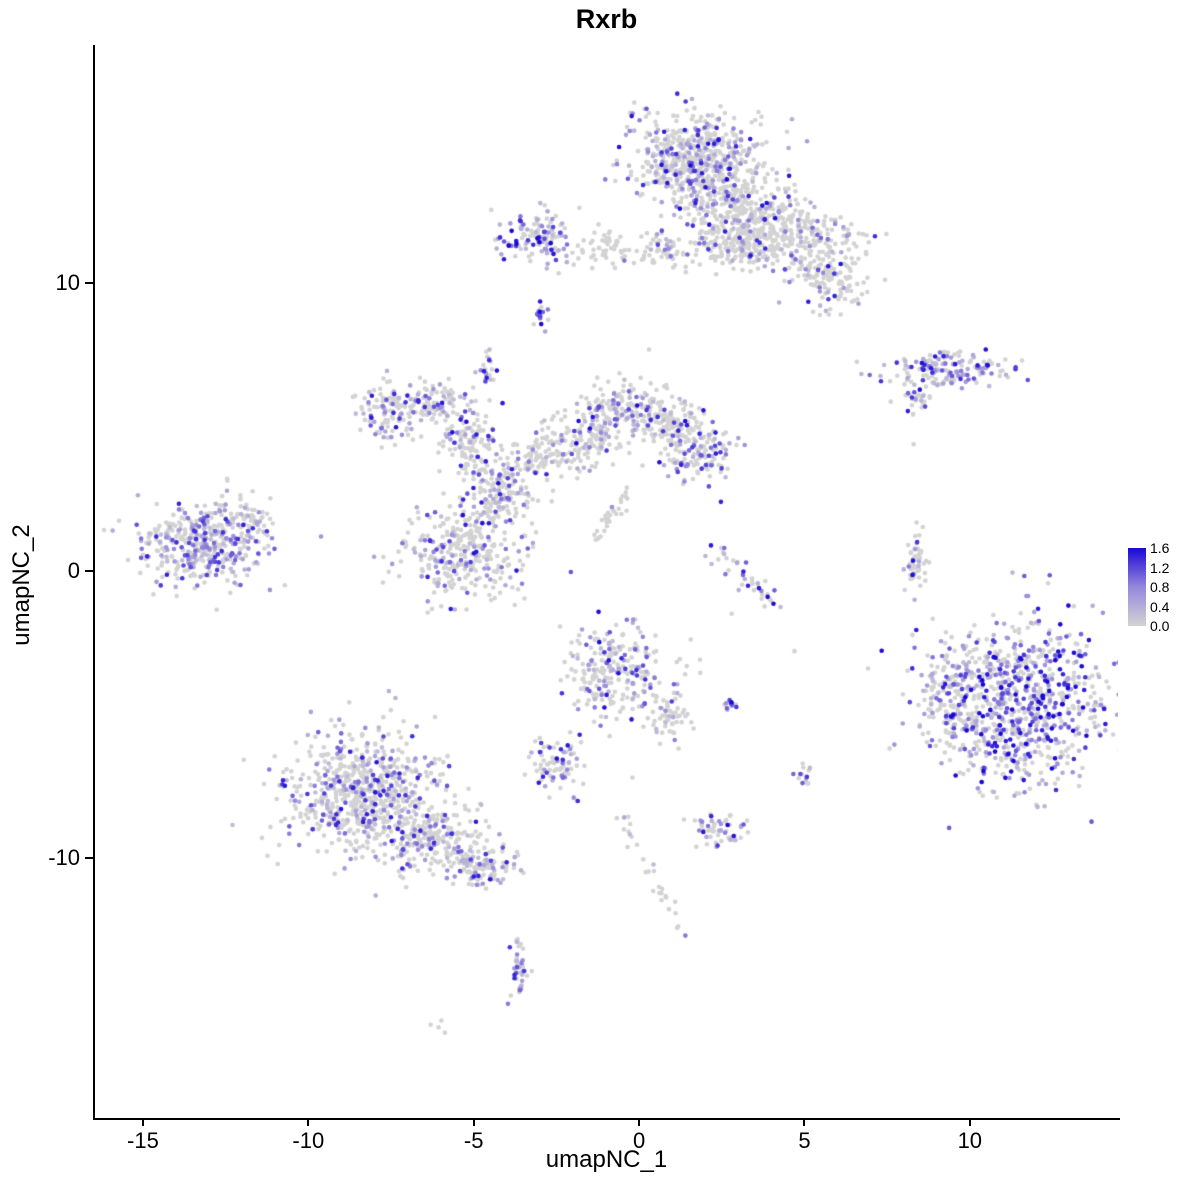 The height and width of the screenshot is (1200, 1200). Describe the element at coordinates (970, 1140) in the screenshot. I see `x-tick-label: 10` at that location.